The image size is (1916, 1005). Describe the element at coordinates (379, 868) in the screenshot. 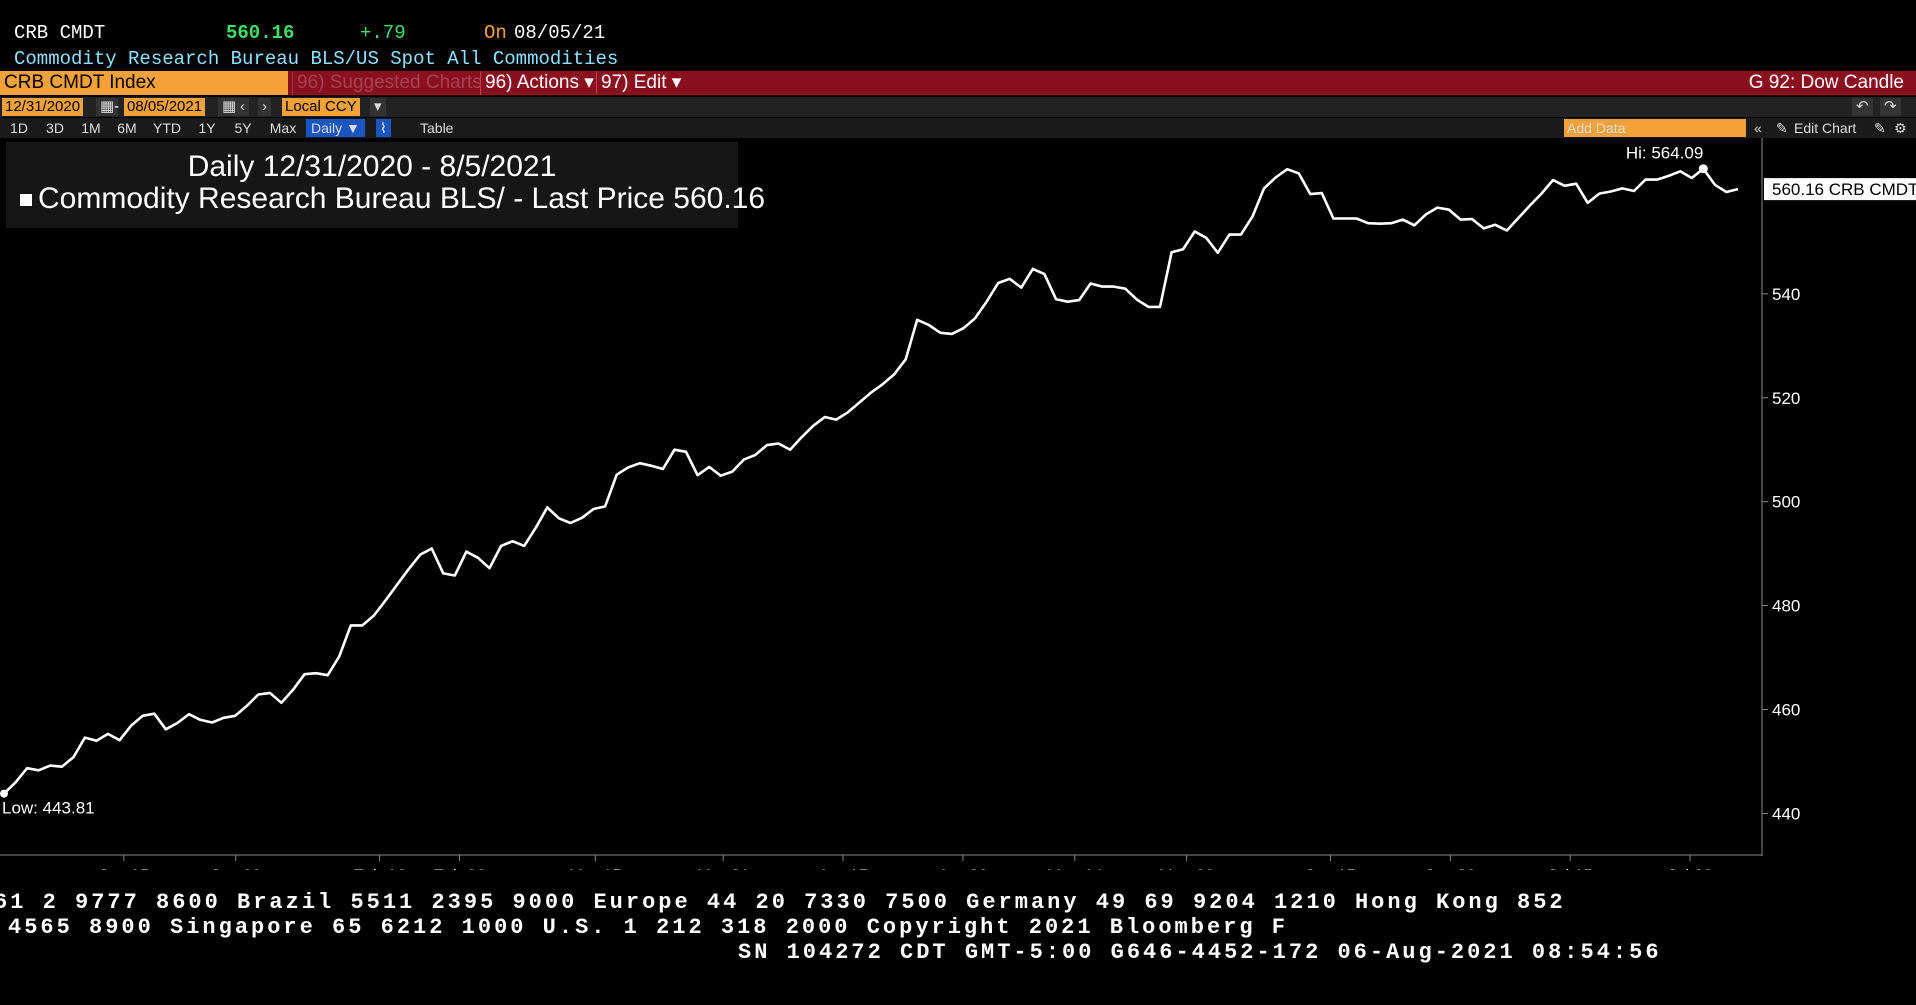

I see `x-tick-label: Feb 16` at that location.